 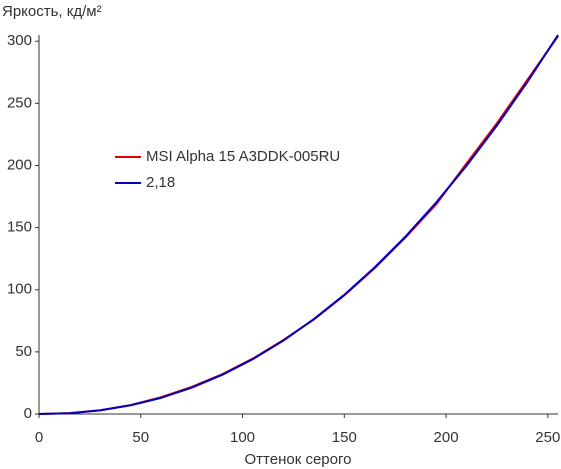 I want to click on y-tick-label: 50, so click(x=23, y=351).